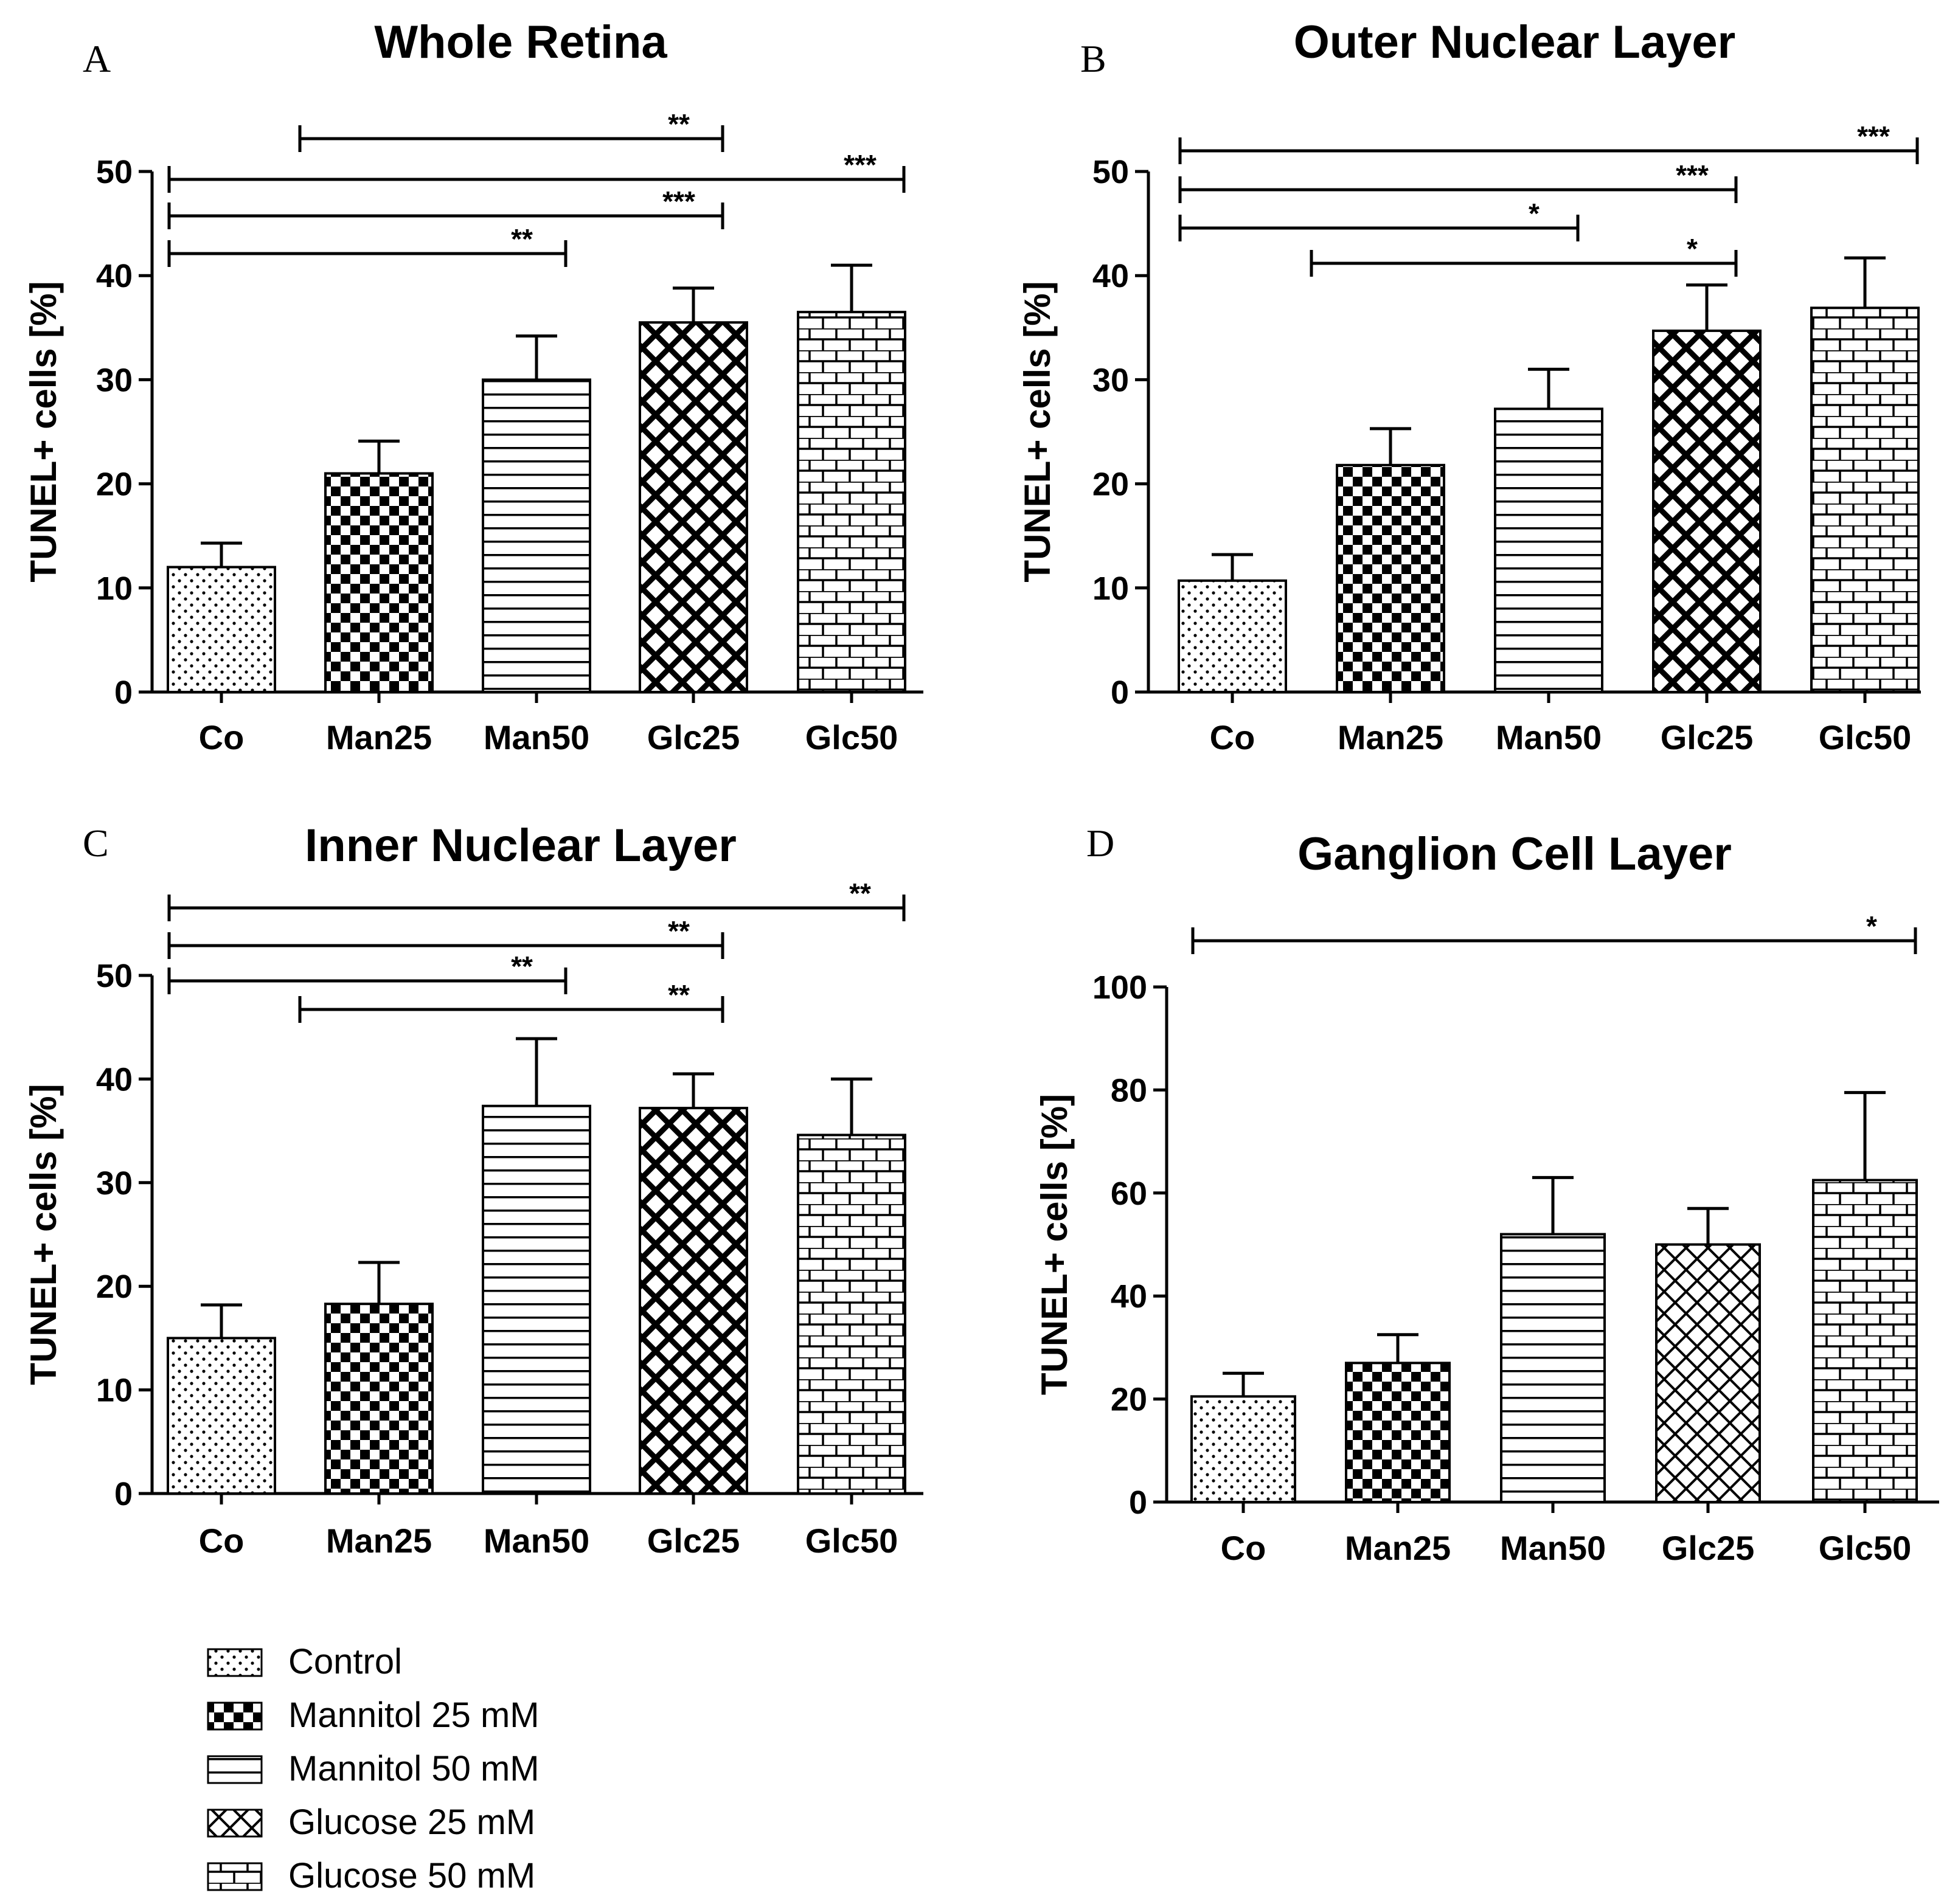 Image resolution: width=1958 pixels, height=1904 pixels. I want to click on panel-letter-d: D, so click(1100, 843).